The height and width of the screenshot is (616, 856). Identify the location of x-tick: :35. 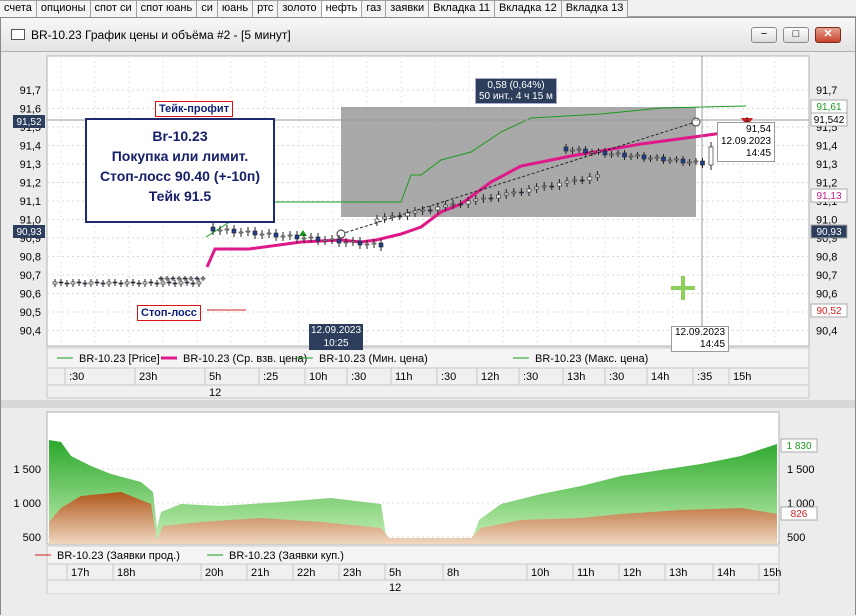
(704, 377).